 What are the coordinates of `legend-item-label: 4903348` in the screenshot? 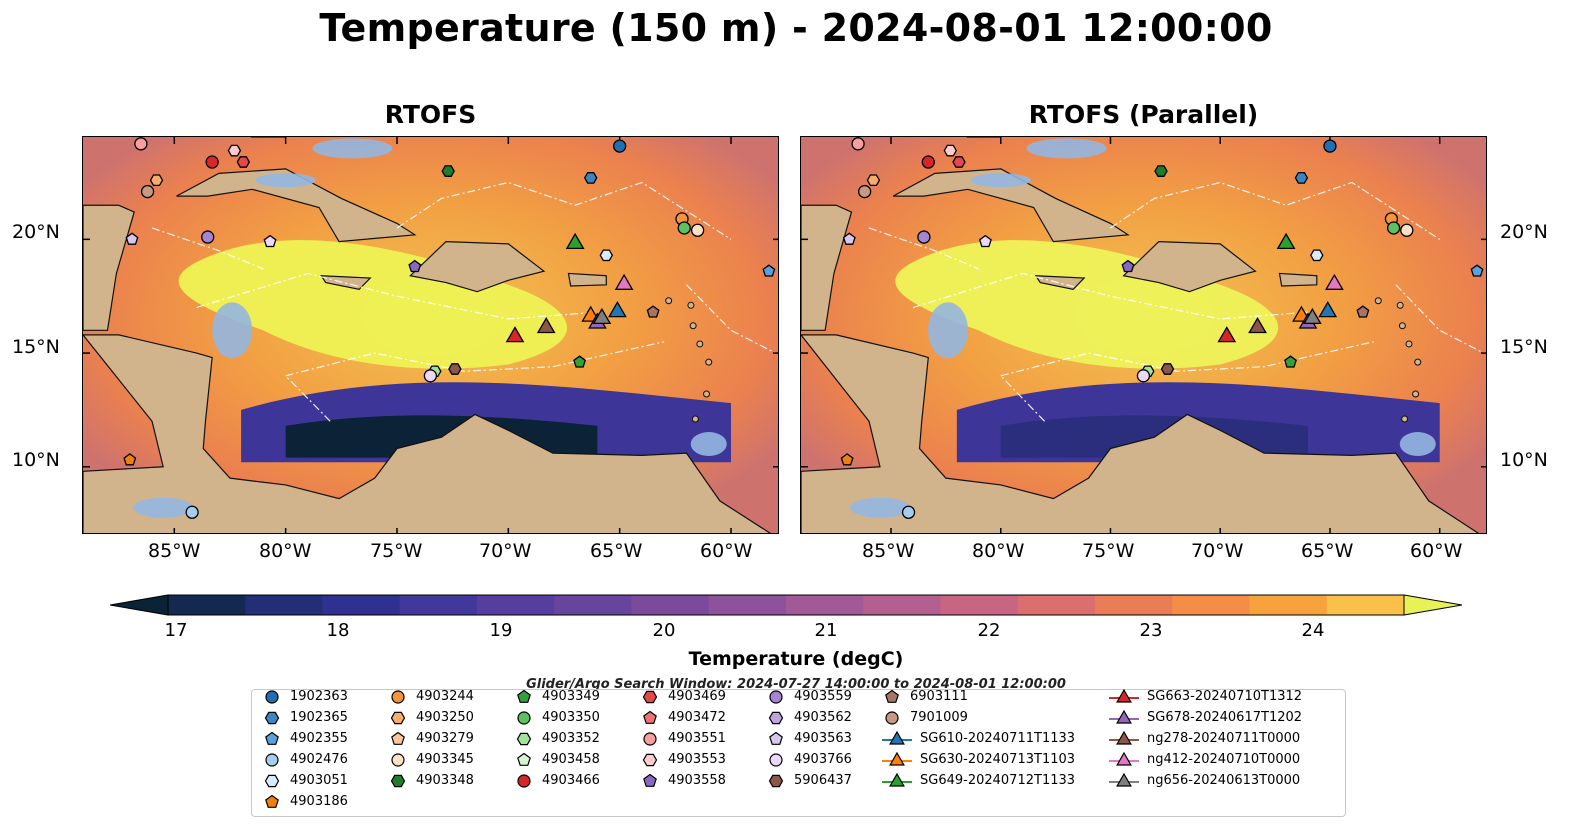 It's located at (445, 780).